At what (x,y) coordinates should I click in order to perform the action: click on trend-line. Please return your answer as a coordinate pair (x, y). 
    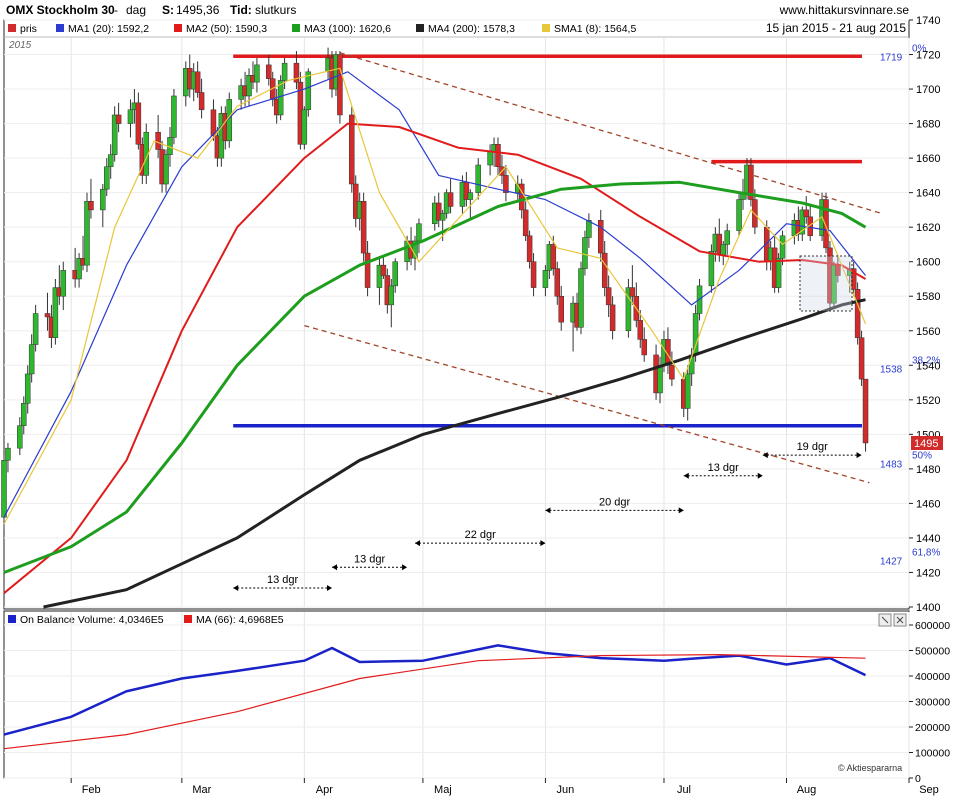
    Looking at the image, I should click on (587, 404).